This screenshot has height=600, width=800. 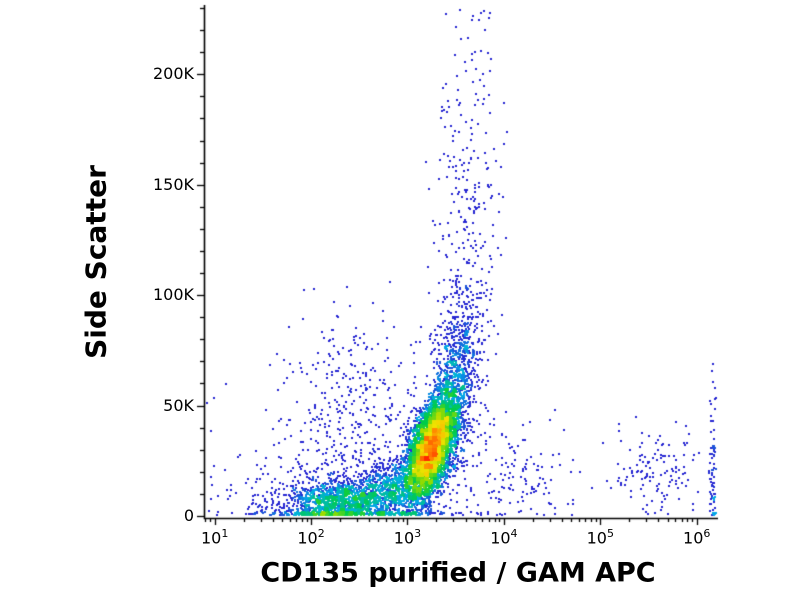 What do you see at coordinates (214, 537) in the screenshot?
I see `x-tick-label-10e1: 101` at bounding box center [214, 537].